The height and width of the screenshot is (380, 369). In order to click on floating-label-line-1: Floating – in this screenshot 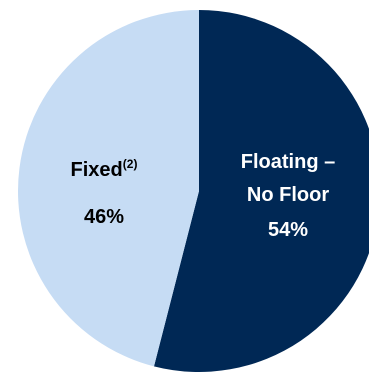, I will do `click(288, 162)`.